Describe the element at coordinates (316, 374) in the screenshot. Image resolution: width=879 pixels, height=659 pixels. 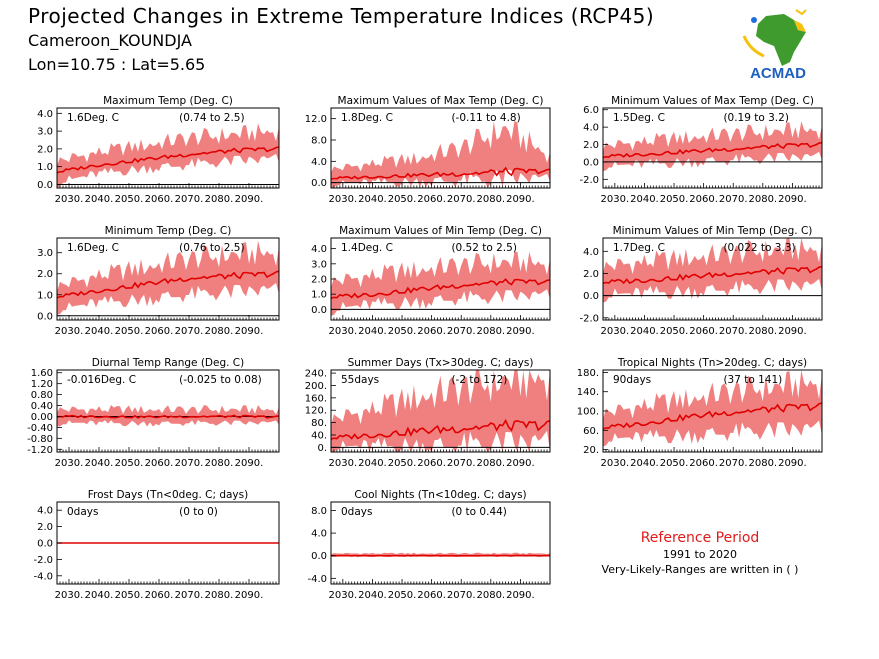
I see `y-tick-label: 240.` at that location.